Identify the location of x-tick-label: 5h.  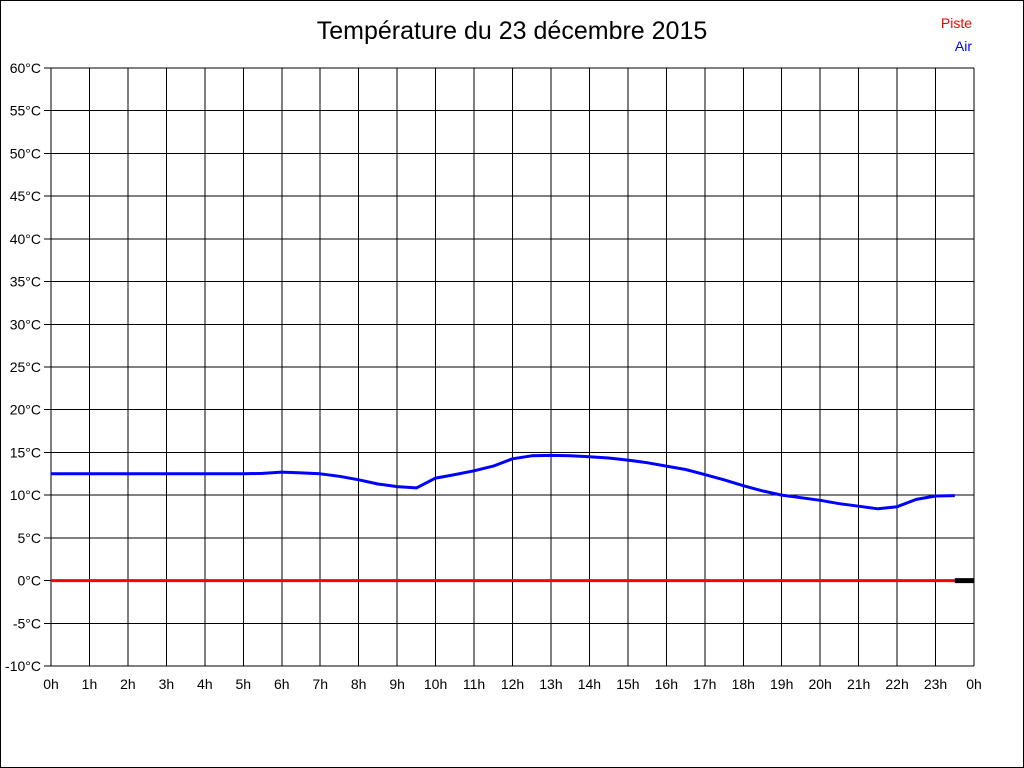
(244, 684).